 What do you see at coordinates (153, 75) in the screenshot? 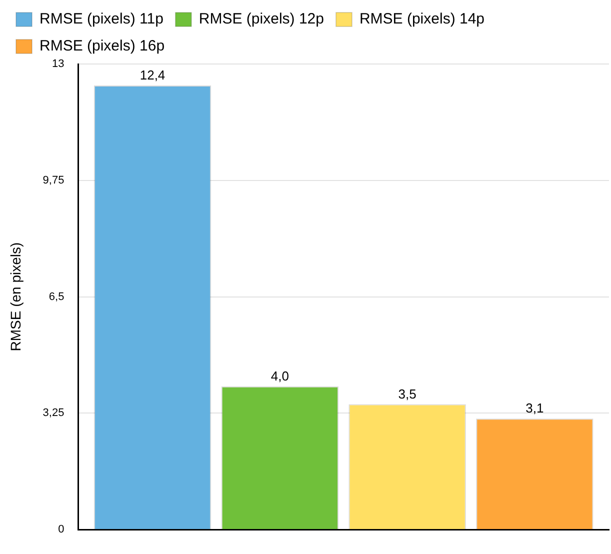
I see `data-label: 12,4` at bounding box center [153, 75].